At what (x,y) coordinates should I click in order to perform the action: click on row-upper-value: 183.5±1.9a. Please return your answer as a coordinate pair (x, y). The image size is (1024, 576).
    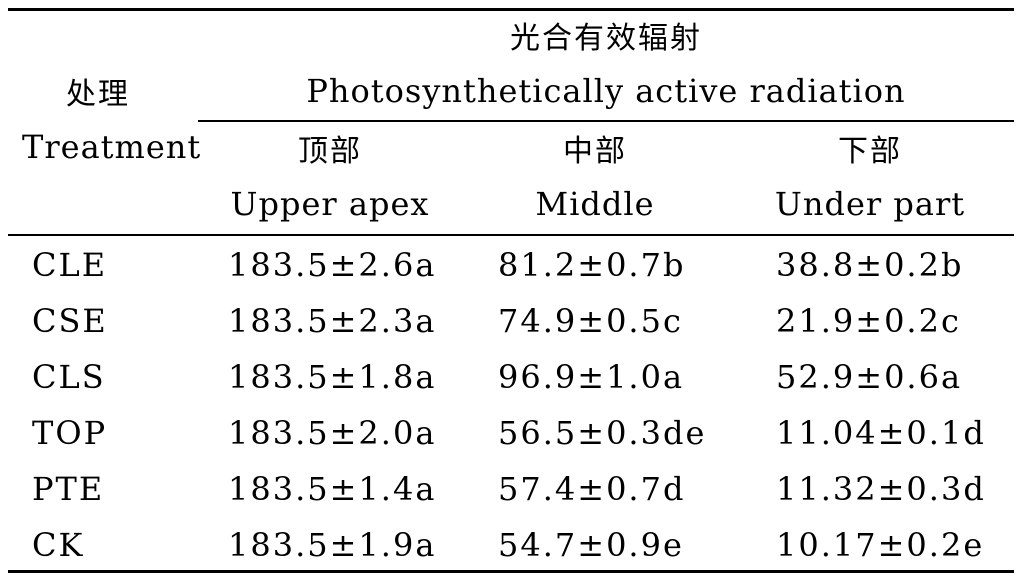
    Looking at the image, I should click on (332, 545).